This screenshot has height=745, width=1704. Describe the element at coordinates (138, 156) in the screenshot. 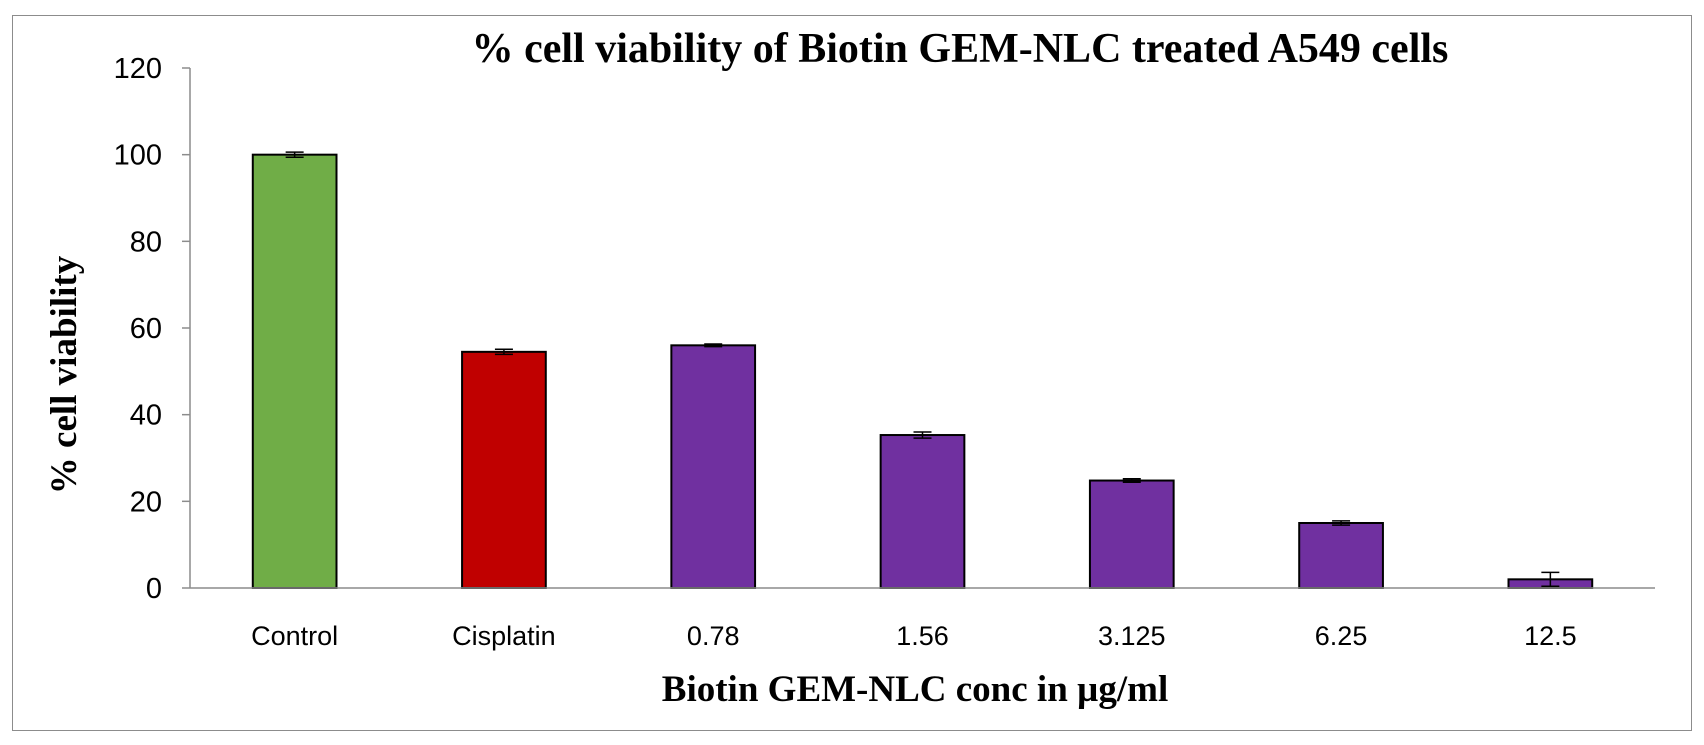

I see `y-tick-label: 100` at that location.